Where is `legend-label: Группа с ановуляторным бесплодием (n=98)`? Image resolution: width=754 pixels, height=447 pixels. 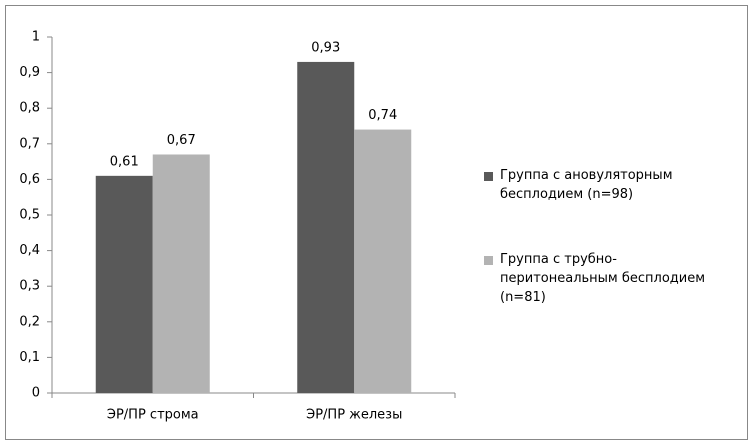 legend-label: Группа с ановуляторным бесплодием (n=98) is located at coordinates (586, 185).